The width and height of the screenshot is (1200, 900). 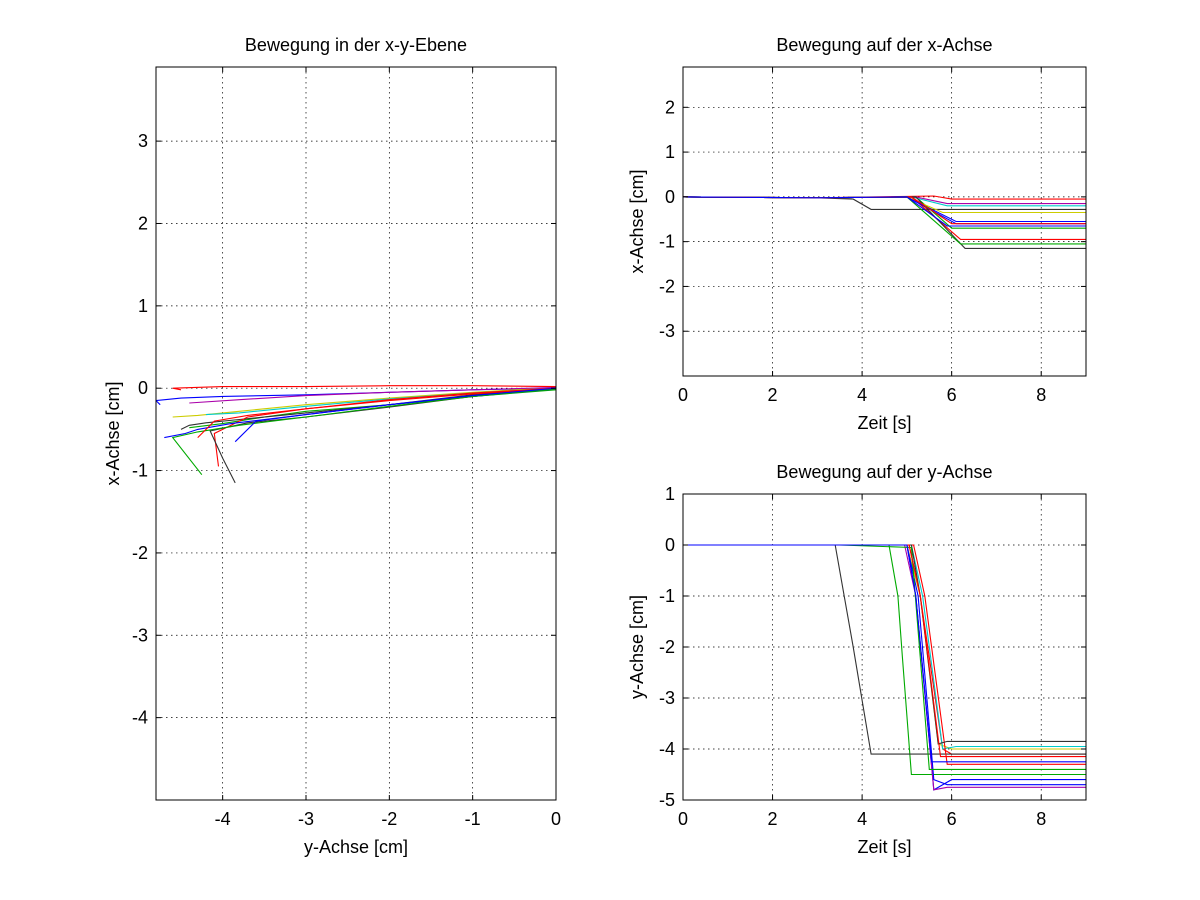 I want to click on xy-y-axis-label: x-Achse [cm], so click(x=113, y=433).